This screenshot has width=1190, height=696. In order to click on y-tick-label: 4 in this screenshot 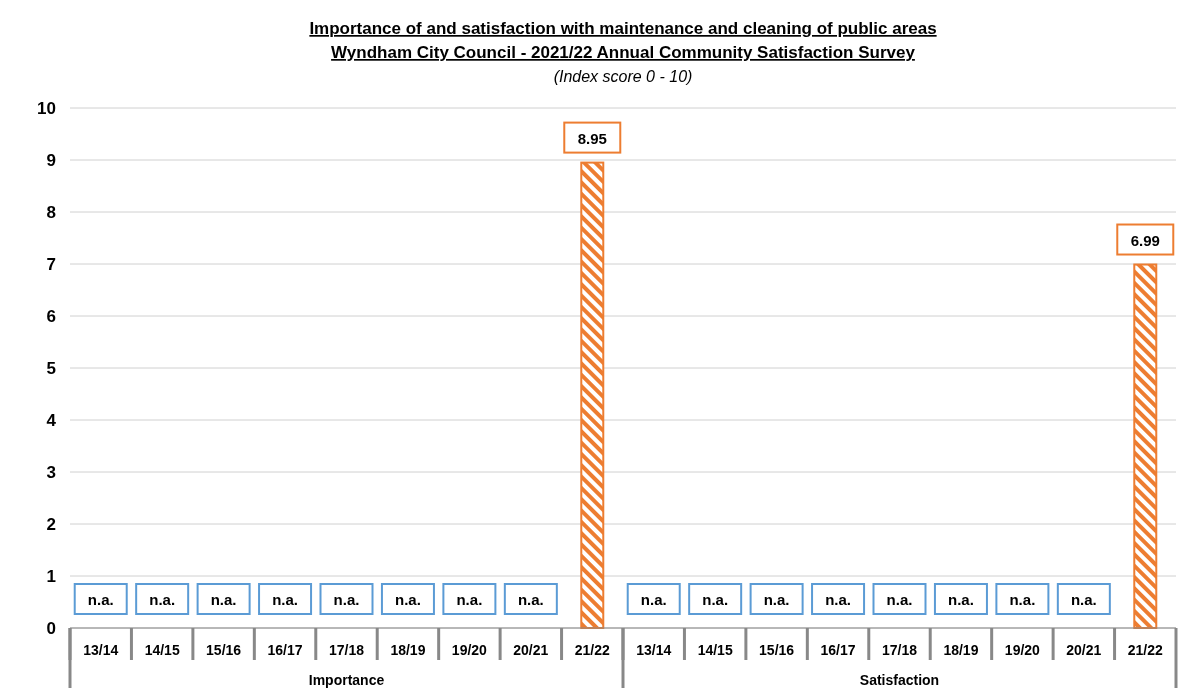, I will do `click(51, 420)`.